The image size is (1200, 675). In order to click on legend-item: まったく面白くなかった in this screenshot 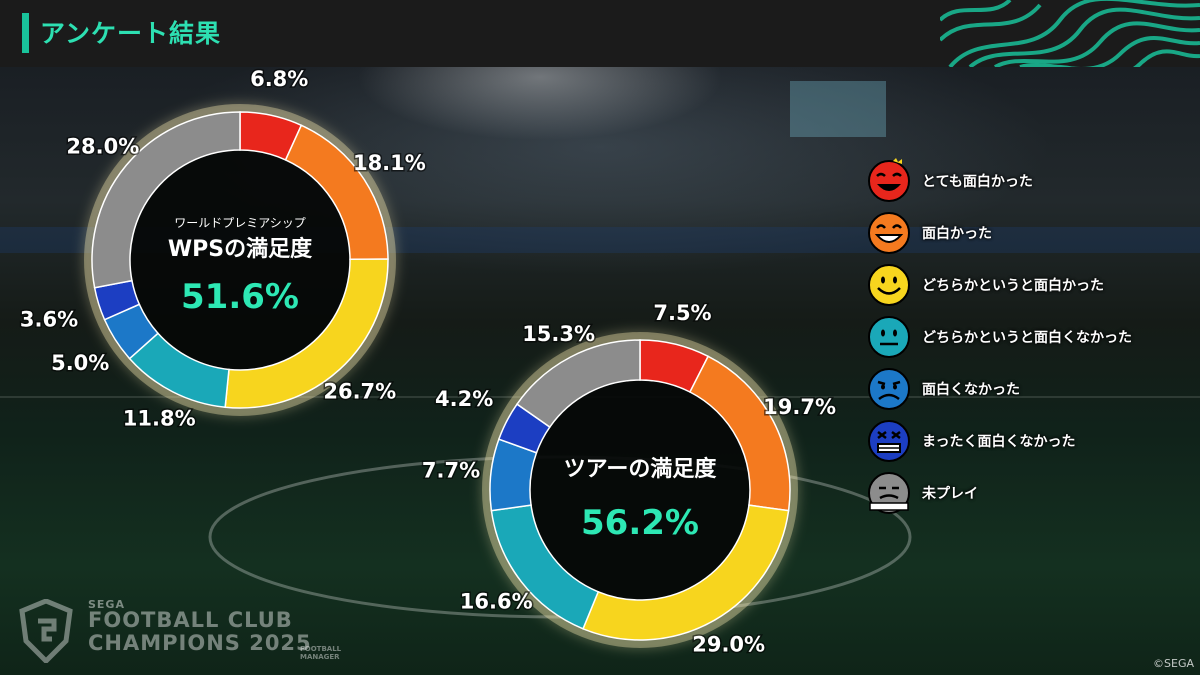, I will do `click(999, 441)`.